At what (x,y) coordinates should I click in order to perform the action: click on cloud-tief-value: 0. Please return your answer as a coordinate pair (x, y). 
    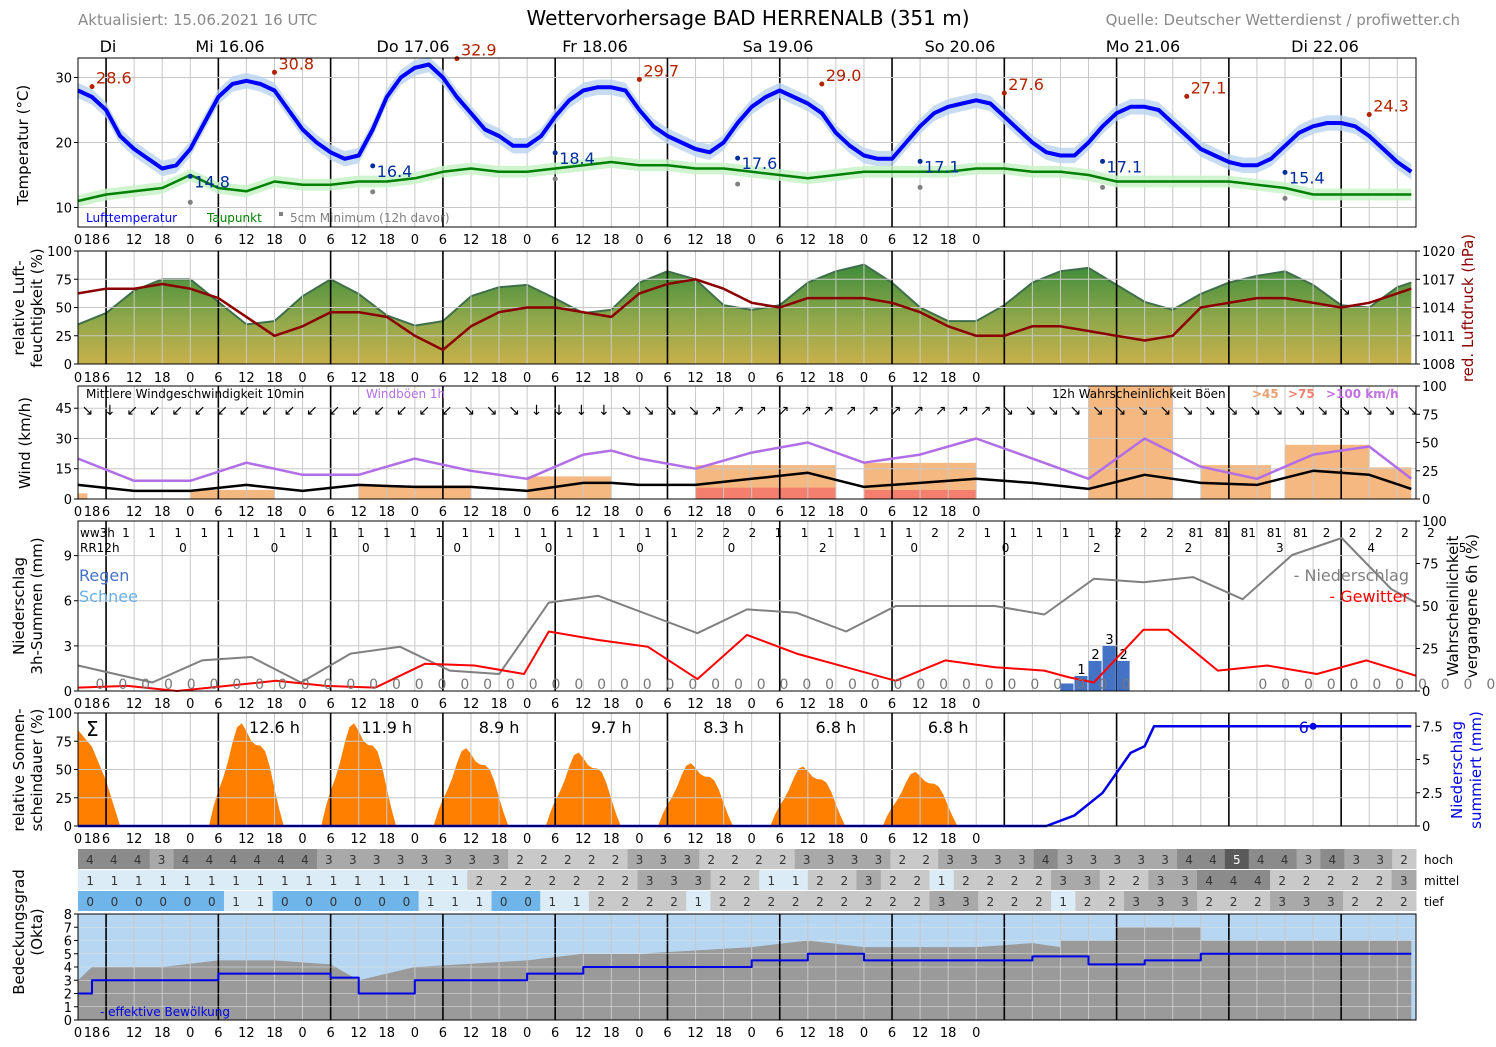
    Looking at the image, I should click on (163, 902).